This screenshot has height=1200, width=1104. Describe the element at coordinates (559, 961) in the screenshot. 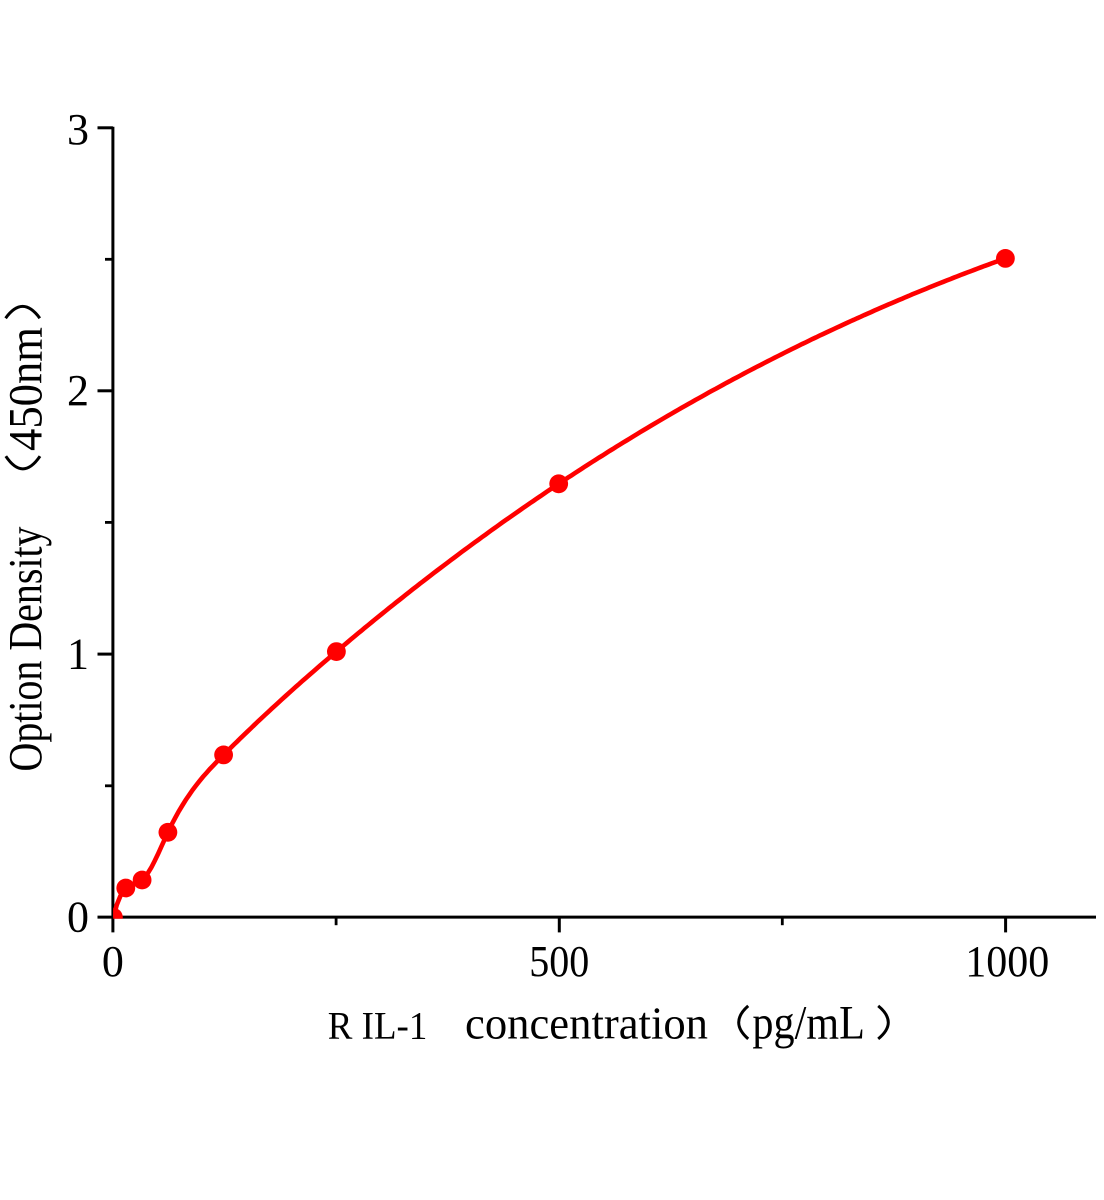

I see `svg-text: 500` at that location.